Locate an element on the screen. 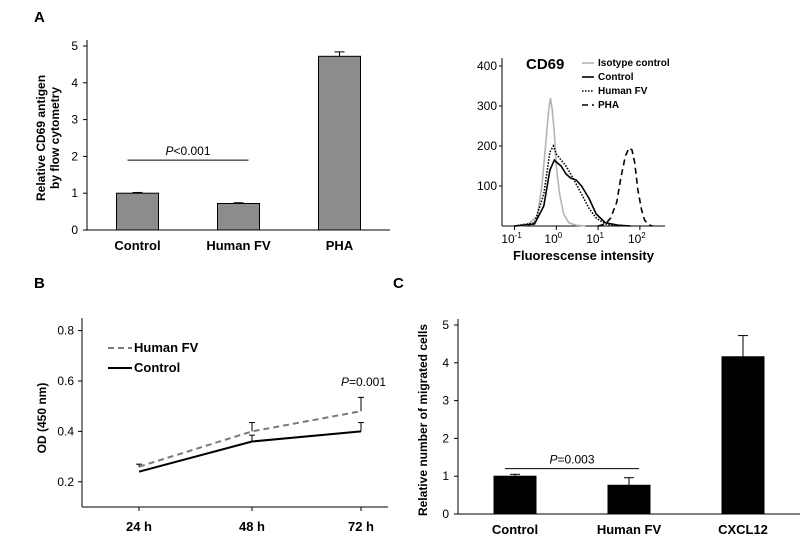  y-tick-label: 200 is located at coordinates (487, 146).